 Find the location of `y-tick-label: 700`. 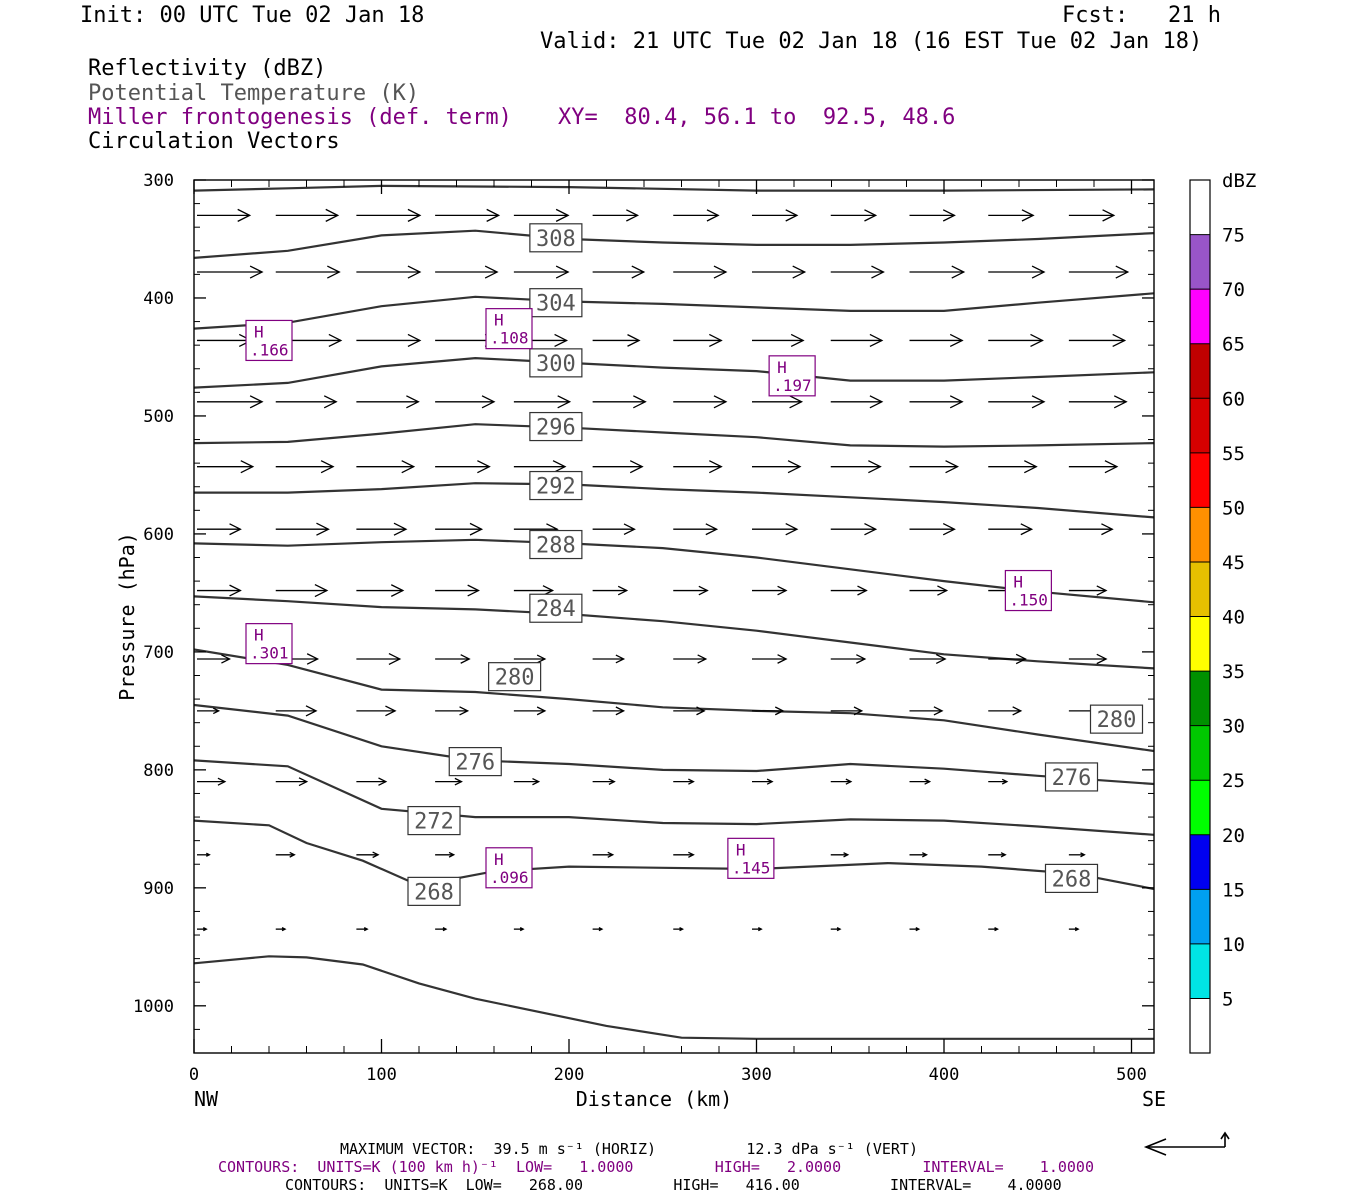

y-tick-label: 700 is located at coordinates (158, 653).